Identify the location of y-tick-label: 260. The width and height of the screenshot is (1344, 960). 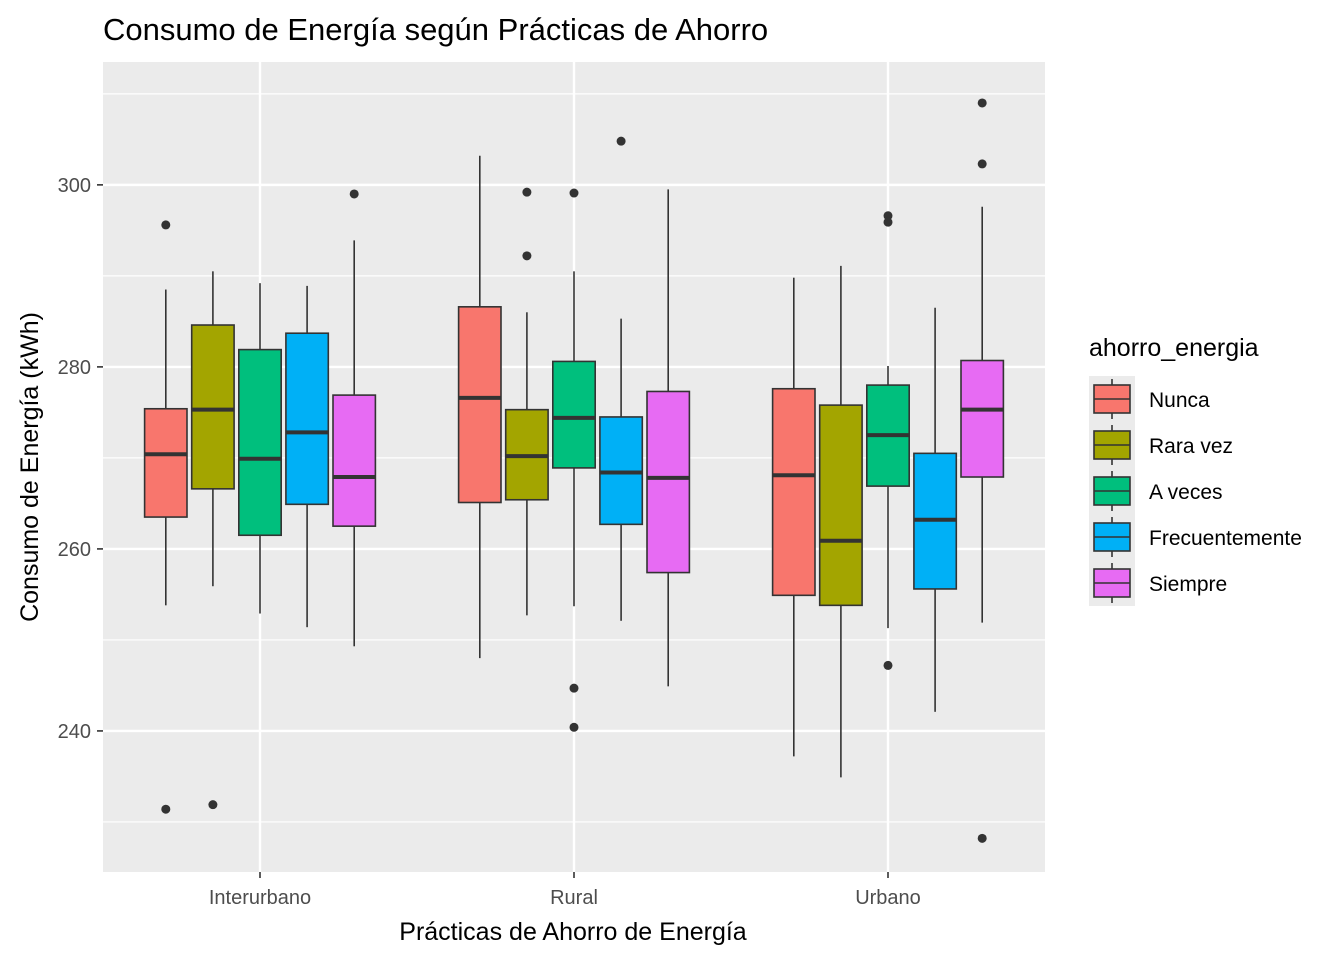
(74, 550).